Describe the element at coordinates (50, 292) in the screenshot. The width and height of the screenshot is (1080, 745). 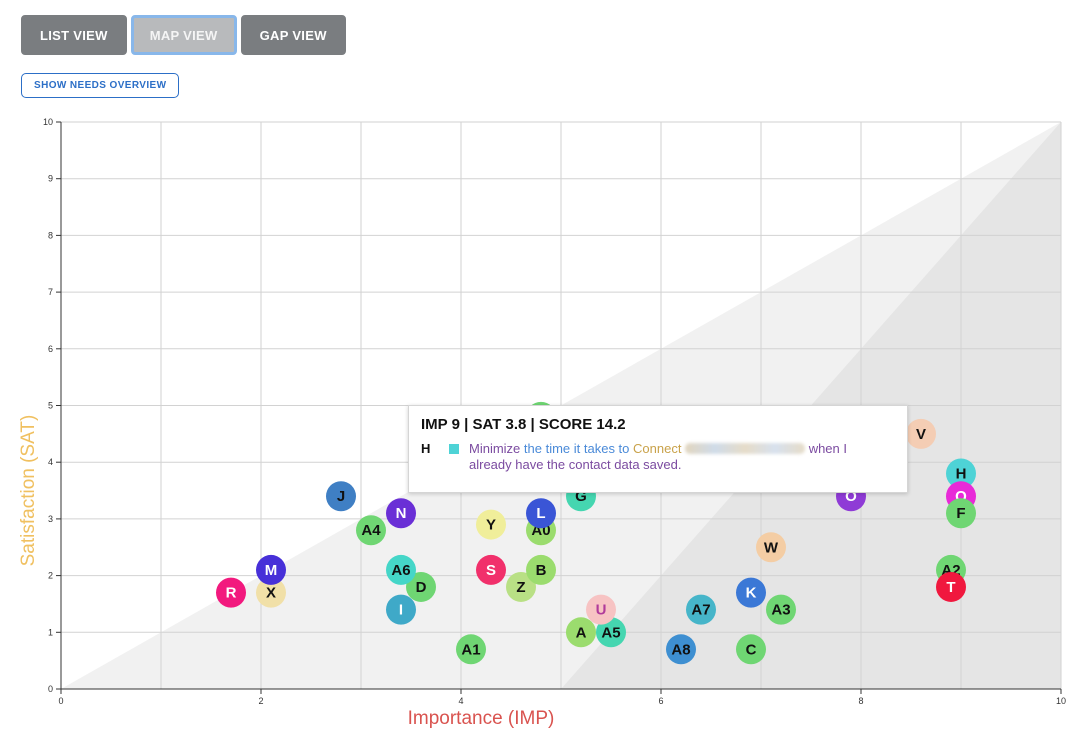
I see `y-tick-label: 7` at that location.